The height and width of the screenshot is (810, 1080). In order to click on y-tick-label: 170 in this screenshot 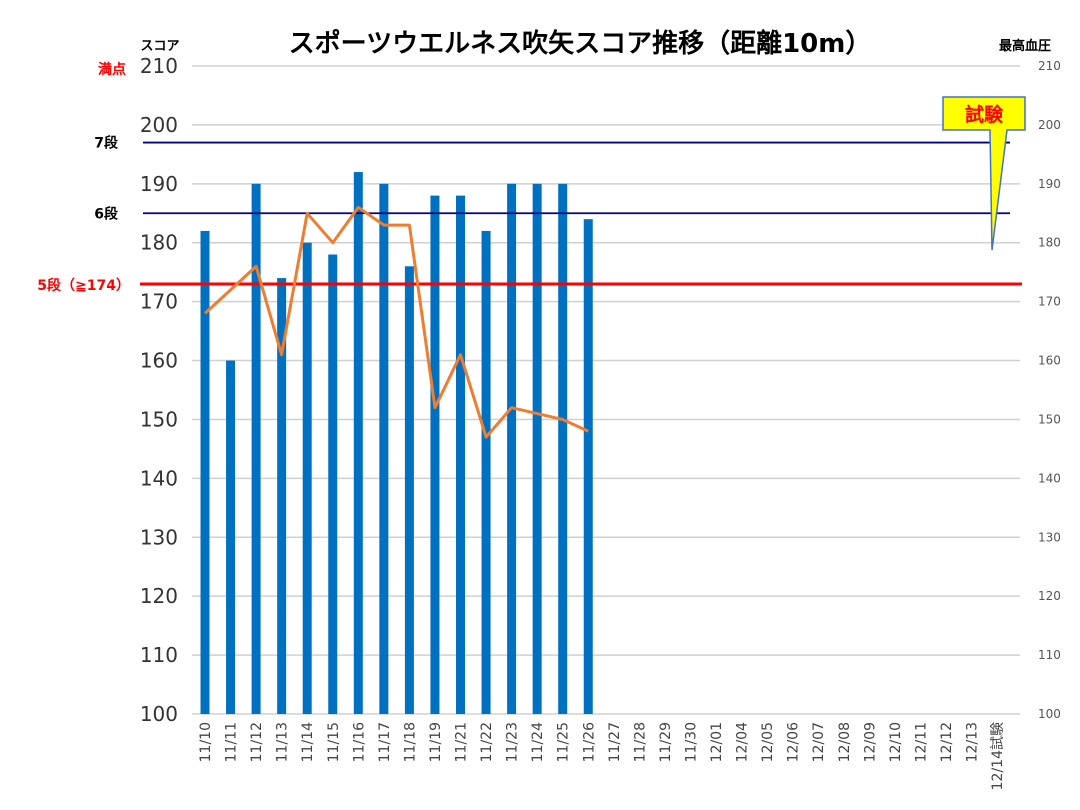, I will do `click(159, 302)`.